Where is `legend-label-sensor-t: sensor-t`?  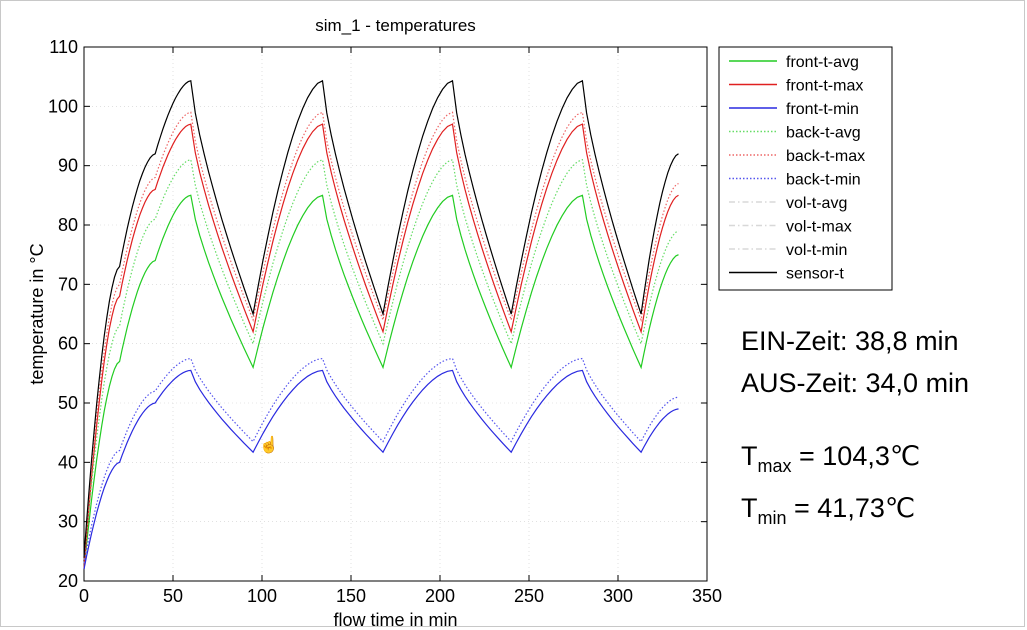 legend-label-sensor-t: sensor-t is located at coordinates (815, 274).